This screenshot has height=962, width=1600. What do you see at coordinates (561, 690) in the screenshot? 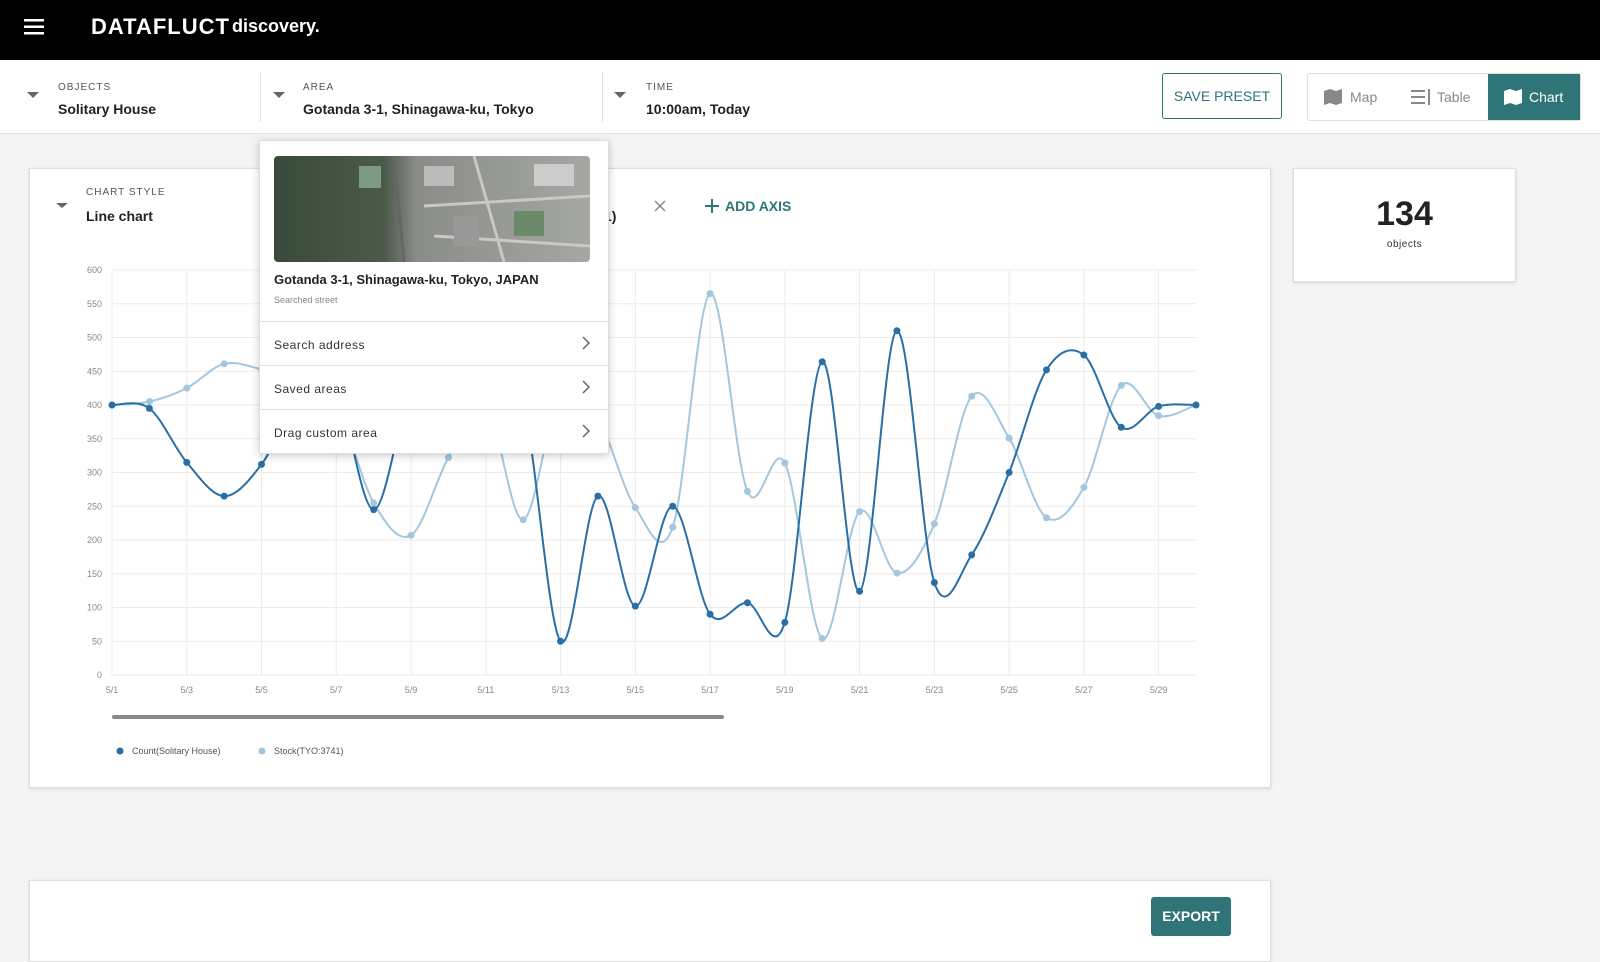
I see `x-tick-label: 5/13` at bounding box center [561, 690].